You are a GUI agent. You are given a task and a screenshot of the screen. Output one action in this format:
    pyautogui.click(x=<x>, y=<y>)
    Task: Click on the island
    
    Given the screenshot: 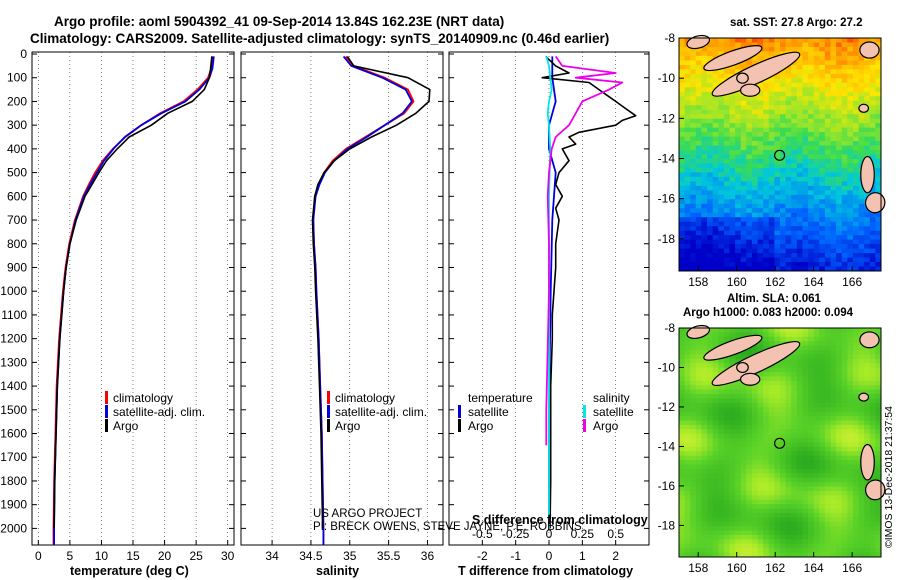 What is the action you would take?
    pyautogui.click(x=875, y=203)
    